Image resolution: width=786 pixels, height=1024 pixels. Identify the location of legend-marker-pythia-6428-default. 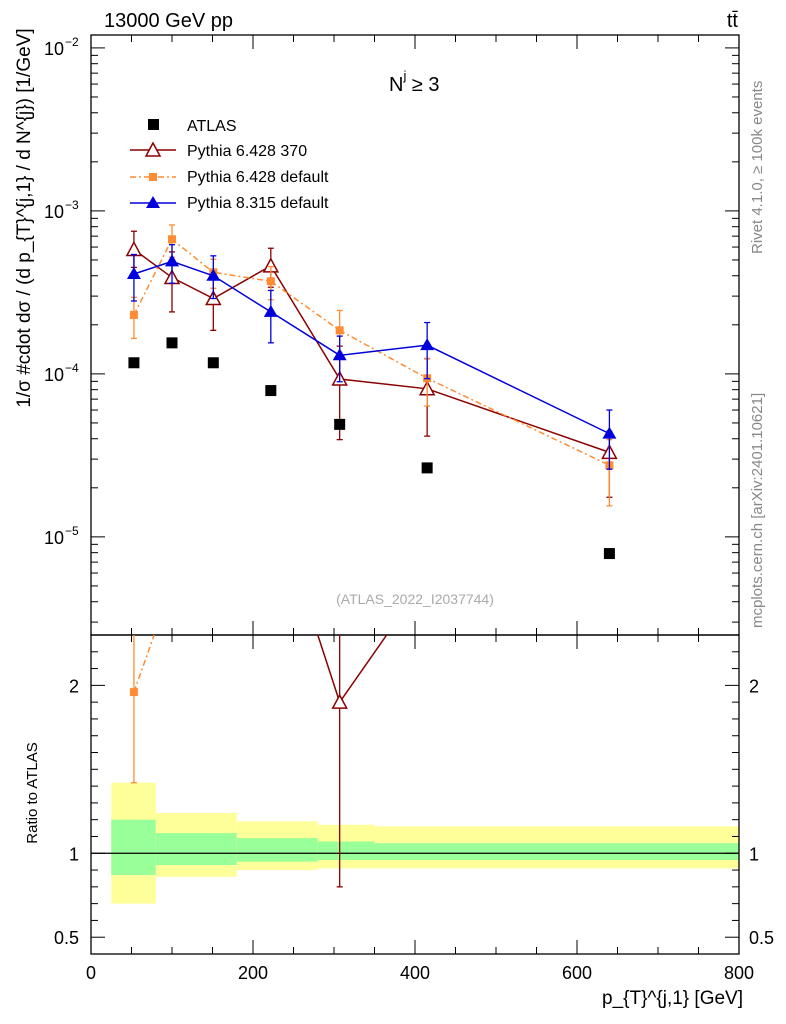
(153, 177).